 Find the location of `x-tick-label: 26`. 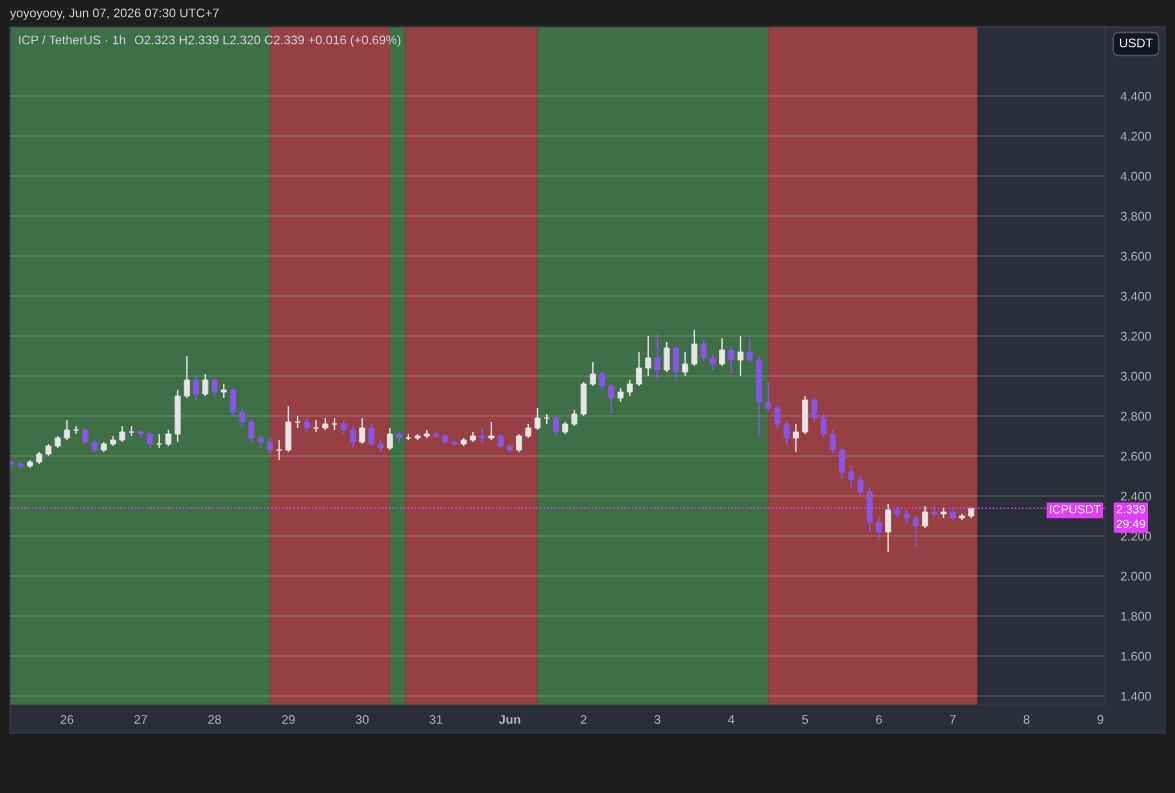

x-tick-label: 26 is located at coordinates (67, 719).